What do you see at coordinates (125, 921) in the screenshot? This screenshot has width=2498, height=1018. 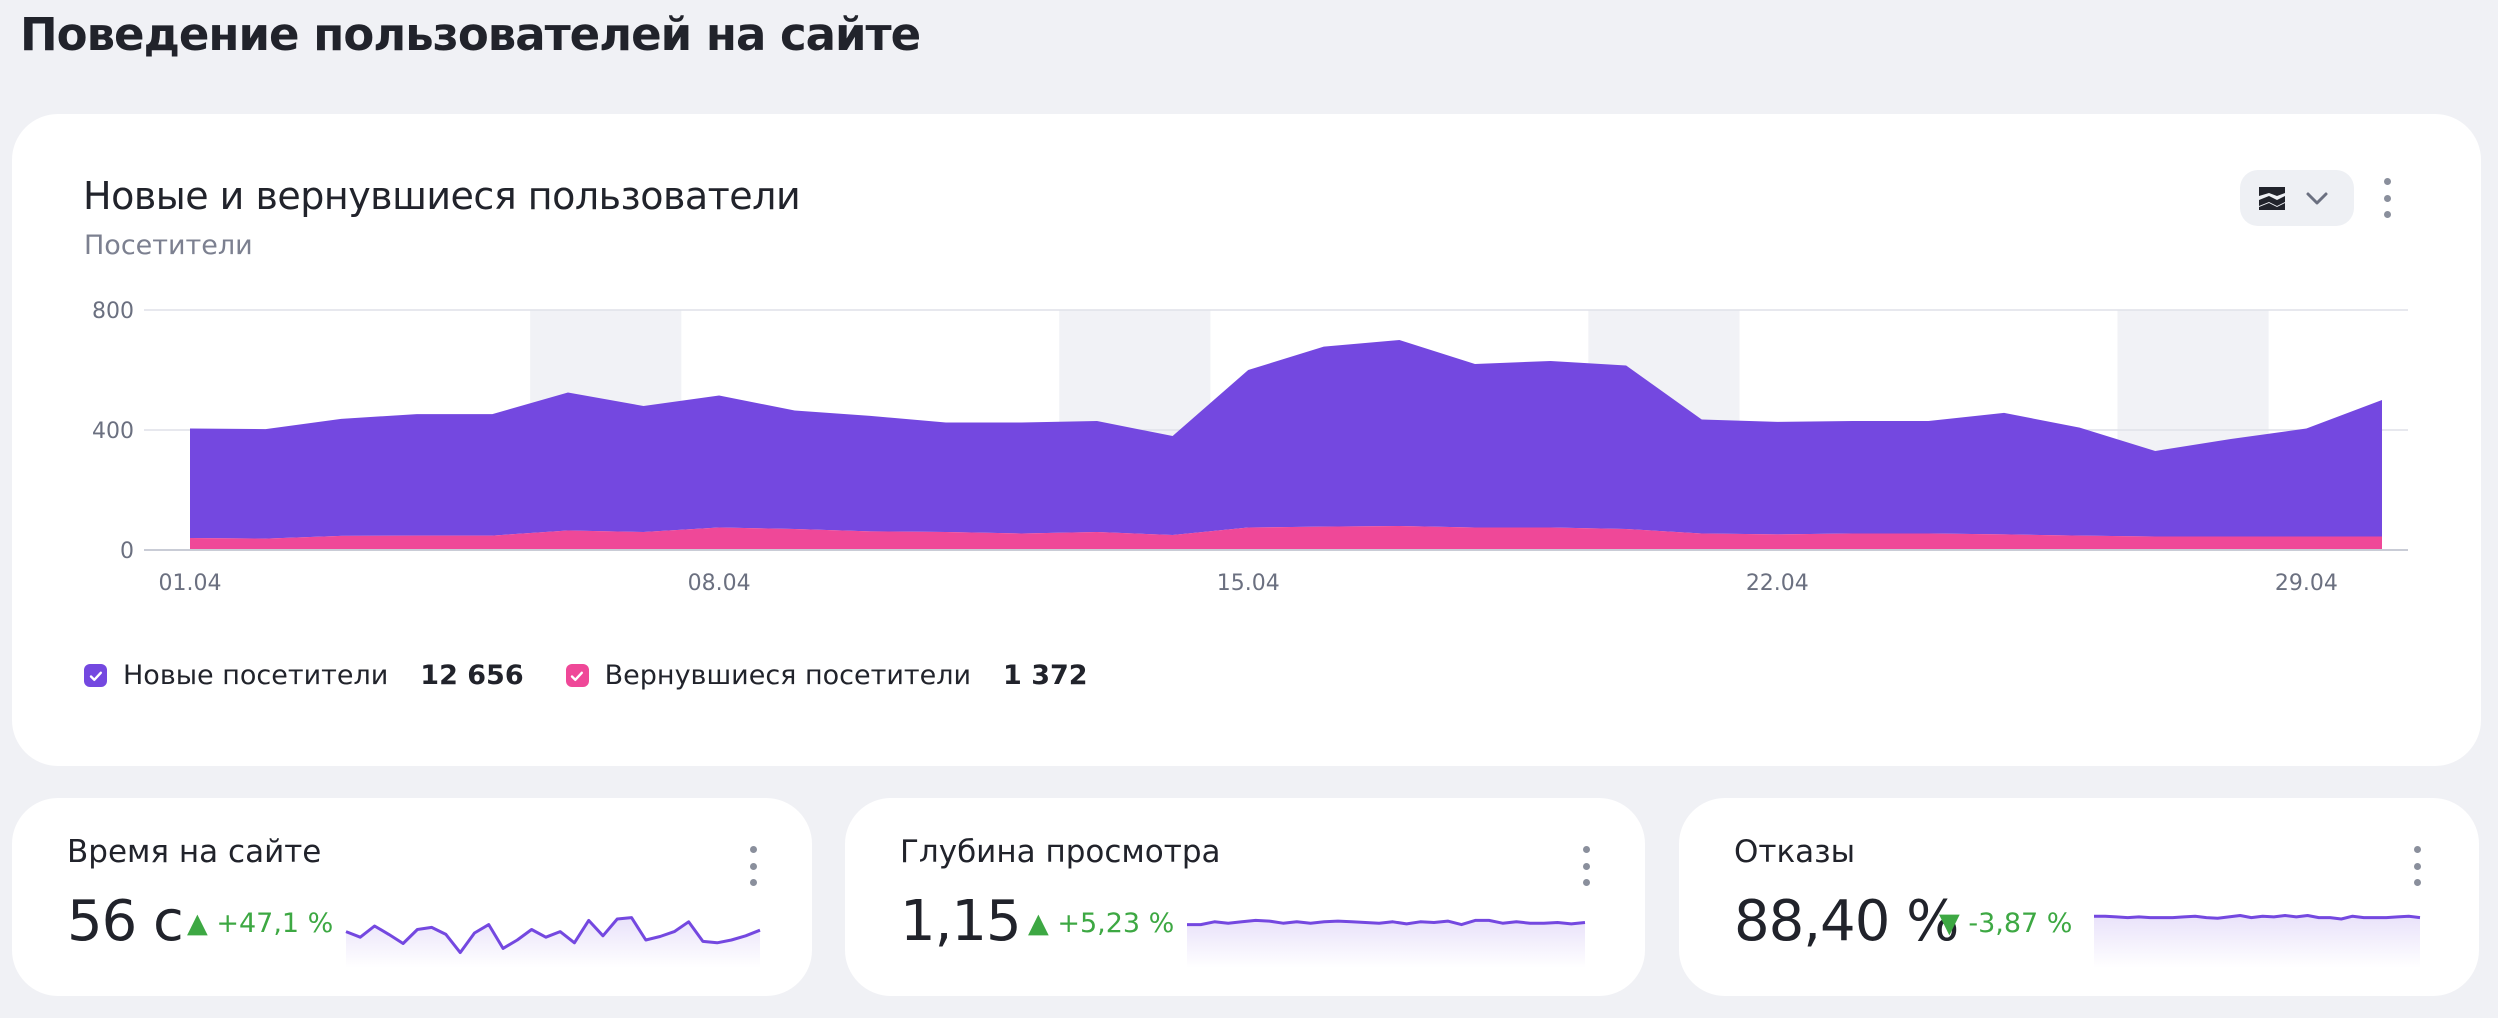 I see `kpi-value: 56 с` at bounding box center [125, 921].